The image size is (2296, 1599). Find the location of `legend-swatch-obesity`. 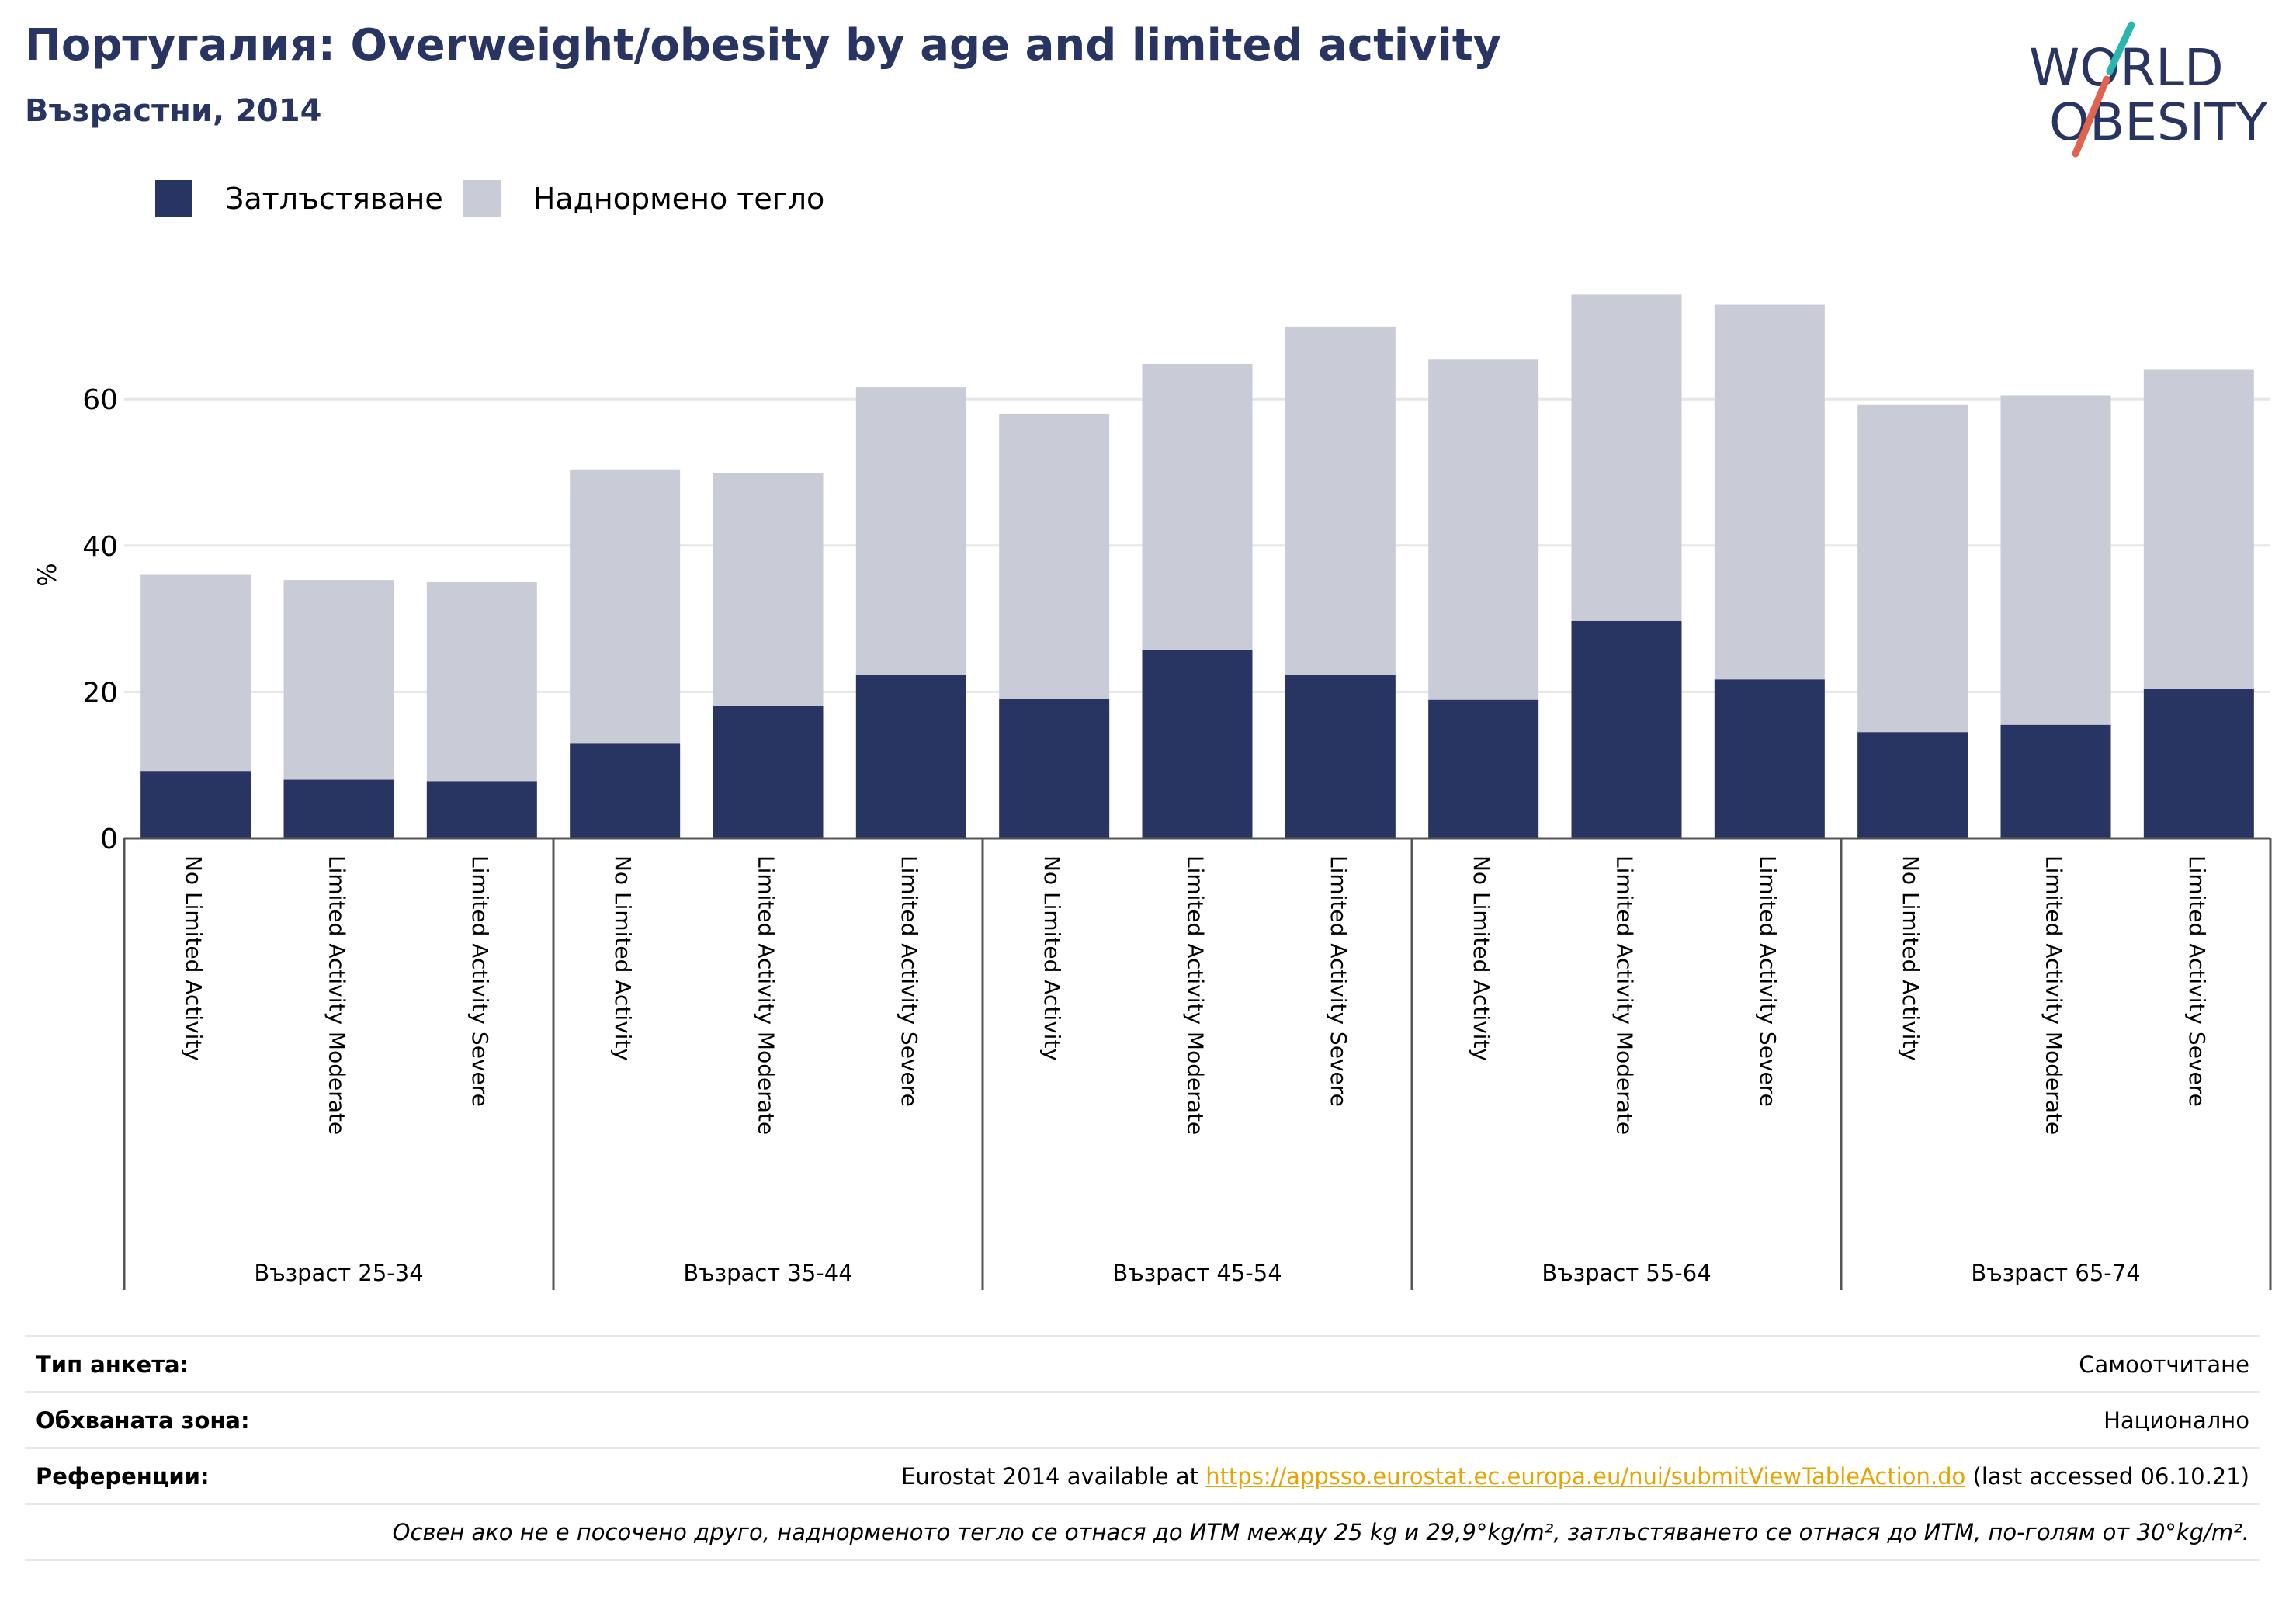

legend-swatch-obesity is located at coordinates (173, 198).